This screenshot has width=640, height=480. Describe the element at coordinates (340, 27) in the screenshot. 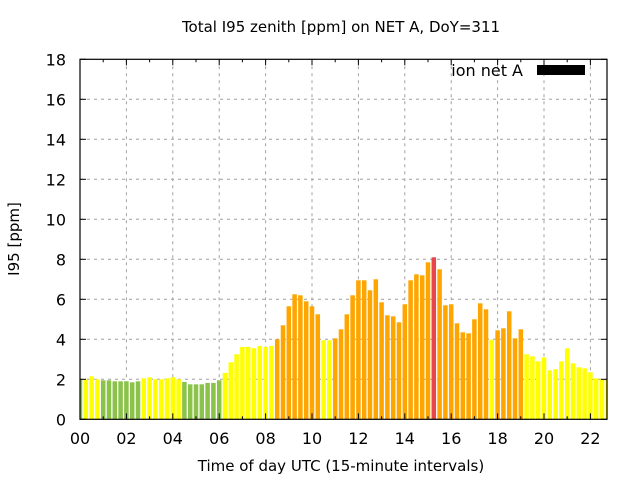

I see `chart-title: Total I95 zenith [ppm] on NET A, DoY=311` at that location.